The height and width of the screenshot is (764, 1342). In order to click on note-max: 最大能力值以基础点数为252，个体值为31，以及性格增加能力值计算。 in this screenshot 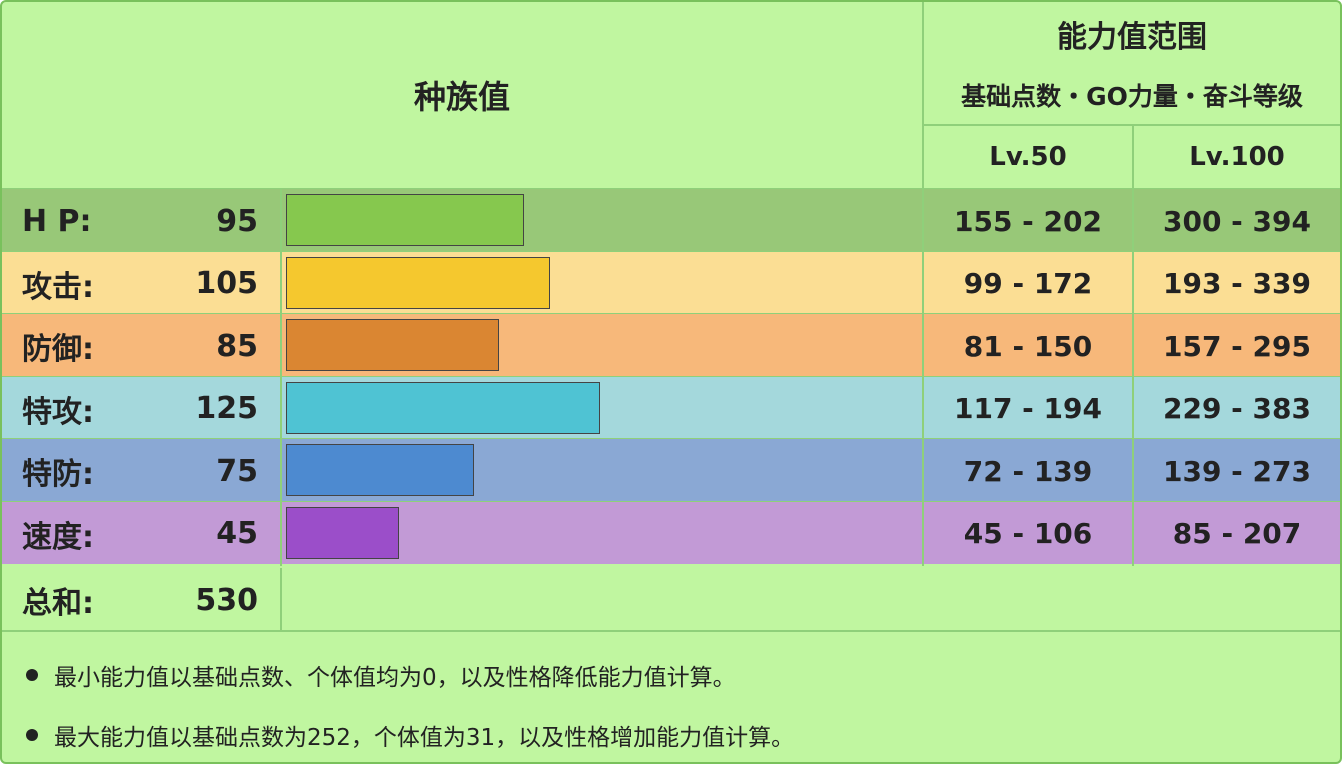, I will do `click(410, 735)`.